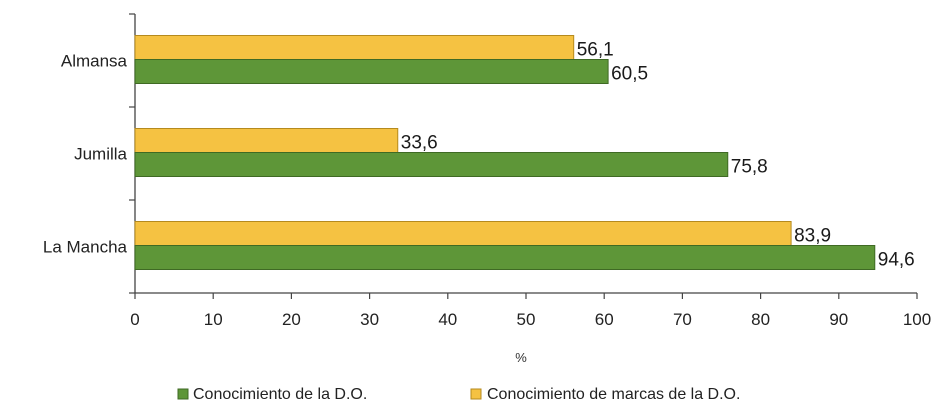 The image size is (940, 406). Describe the element at coordinates (280, 394) in the screenshot. I see `legend-label-conocimiento-do: Conocimiento de la D.O.` at that location.